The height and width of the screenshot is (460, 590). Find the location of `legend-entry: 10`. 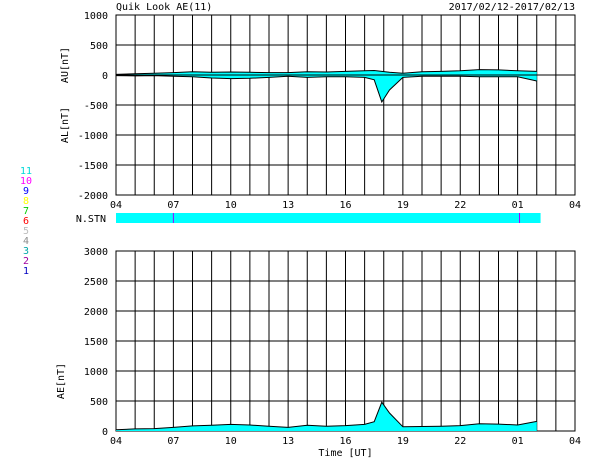

legend-entry: 10 is located at coordinates (26, 181).